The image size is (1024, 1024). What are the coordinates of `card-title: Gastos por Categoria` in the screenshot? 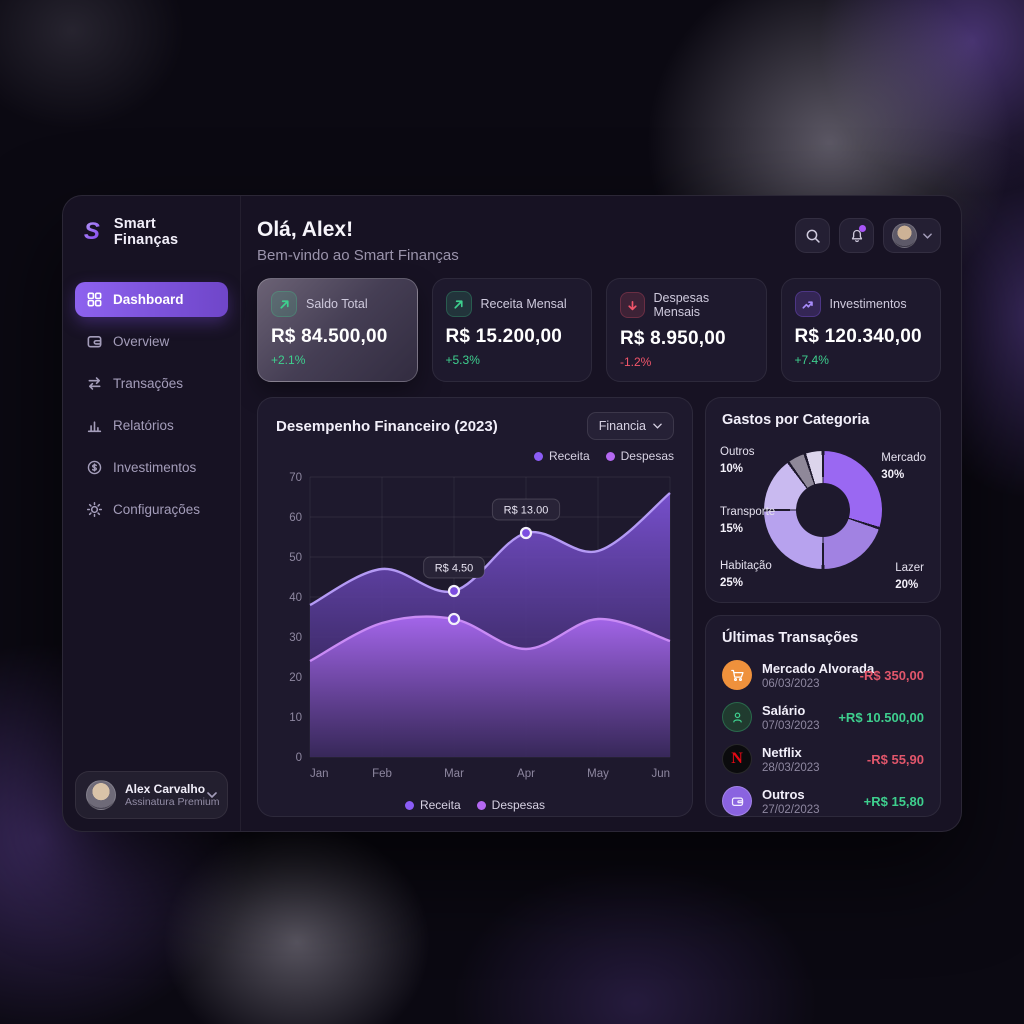 It's located at (796, 420).